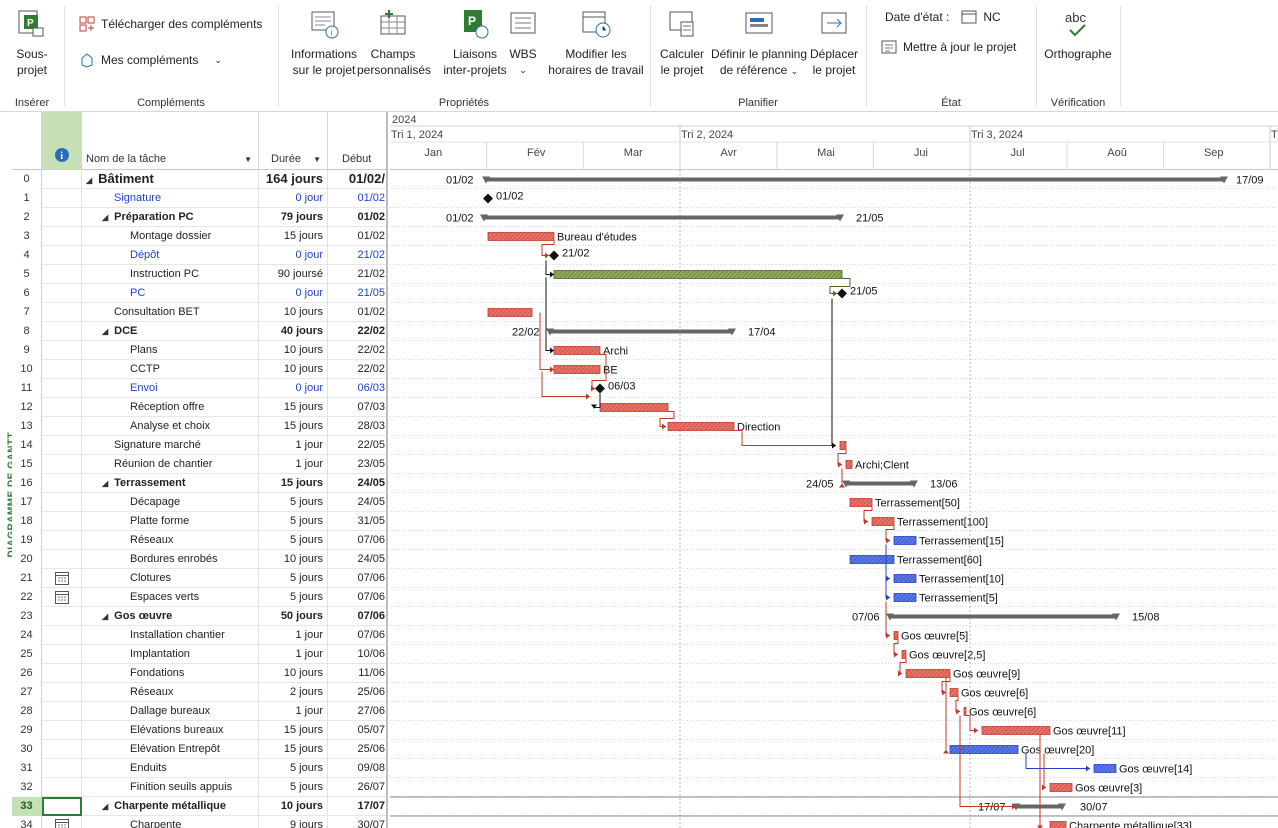  Describe the element at coordinates (27, 768) in the screenshot. I see `row-id: 31` at that location.